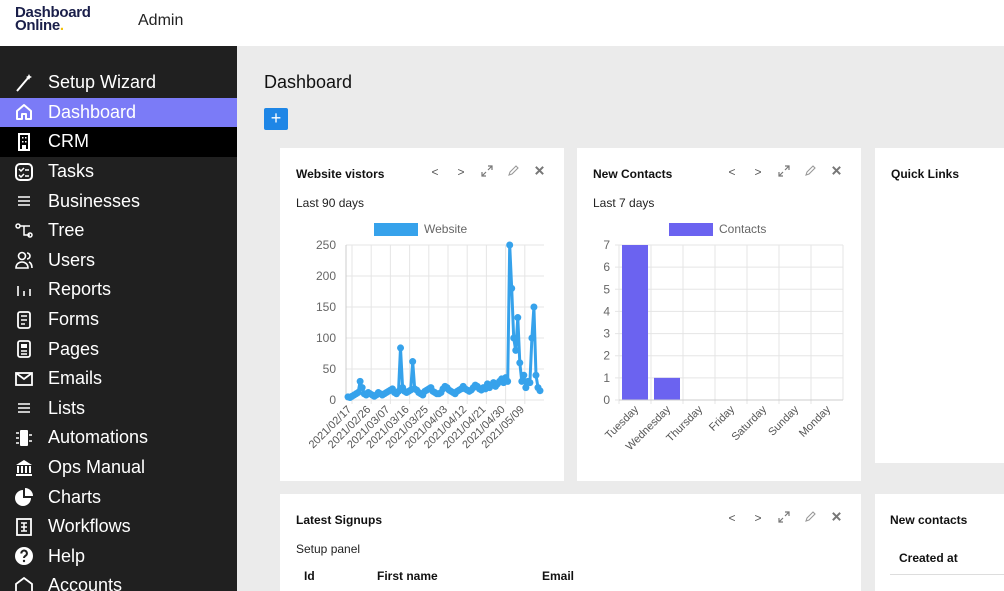 The image size is (1004, 591). I want to click on bank-icon, so click(24, 468).